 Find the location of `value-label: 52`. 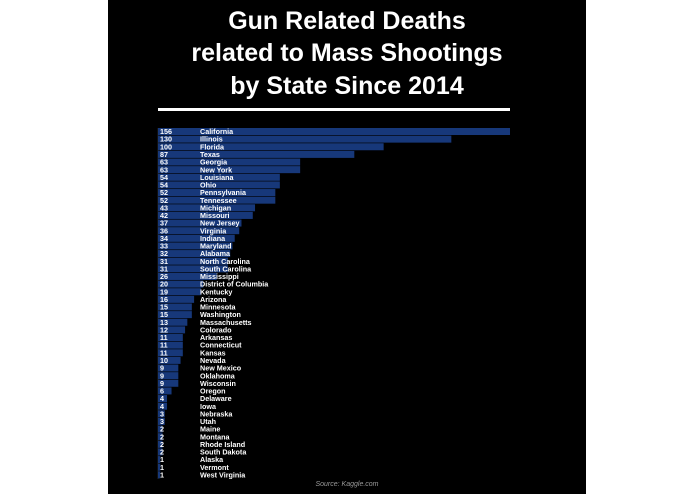

value-label: 52 is located at coordinates (164, 200).